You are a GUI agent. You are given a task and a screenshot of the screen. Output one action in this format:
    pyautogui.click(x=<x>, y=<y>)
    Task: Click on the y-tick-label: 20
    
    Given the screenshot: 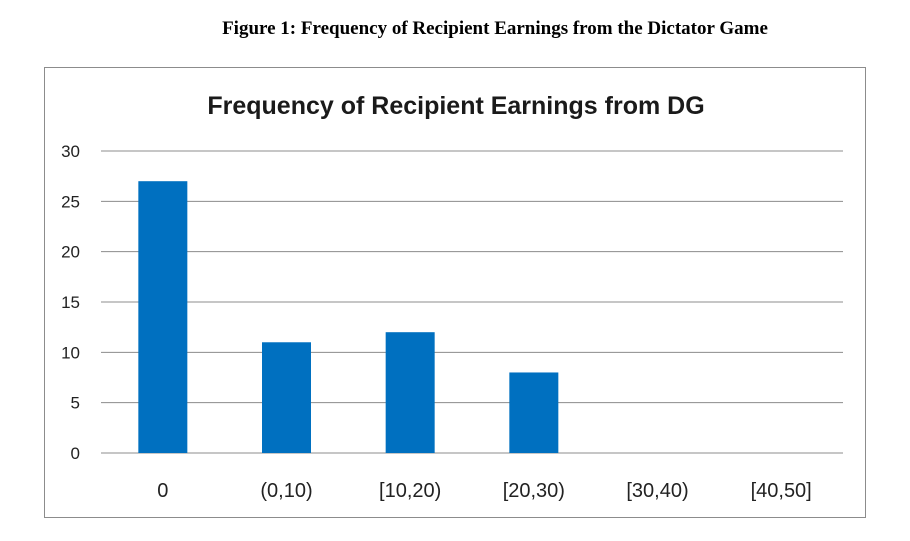 What is the action you would take?
    pyautogui.click(x=70, y=252)
    